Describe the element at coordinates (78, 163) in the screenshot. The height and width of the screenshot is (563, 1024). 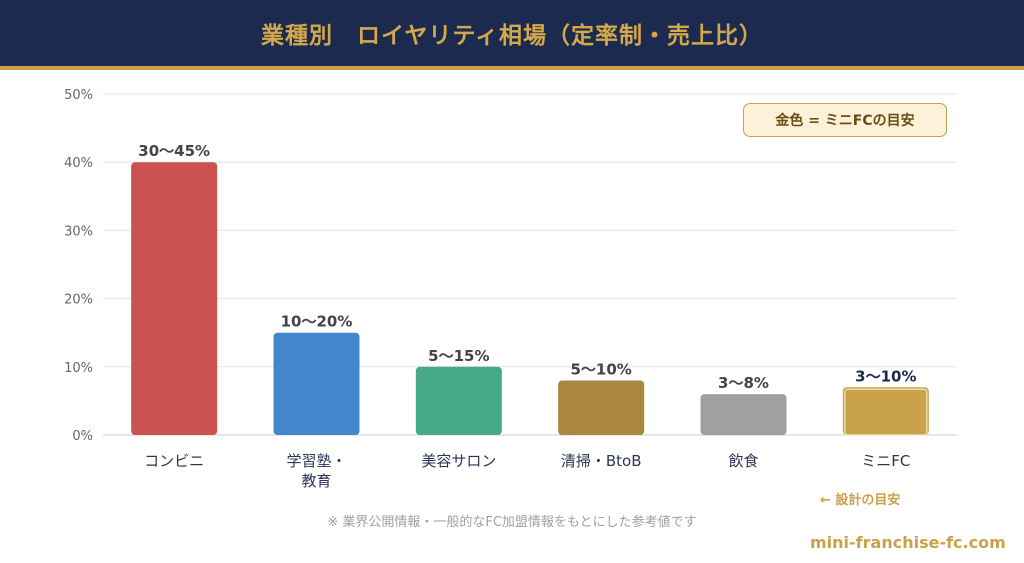
I see `y-tick-label: 40%` at that location.